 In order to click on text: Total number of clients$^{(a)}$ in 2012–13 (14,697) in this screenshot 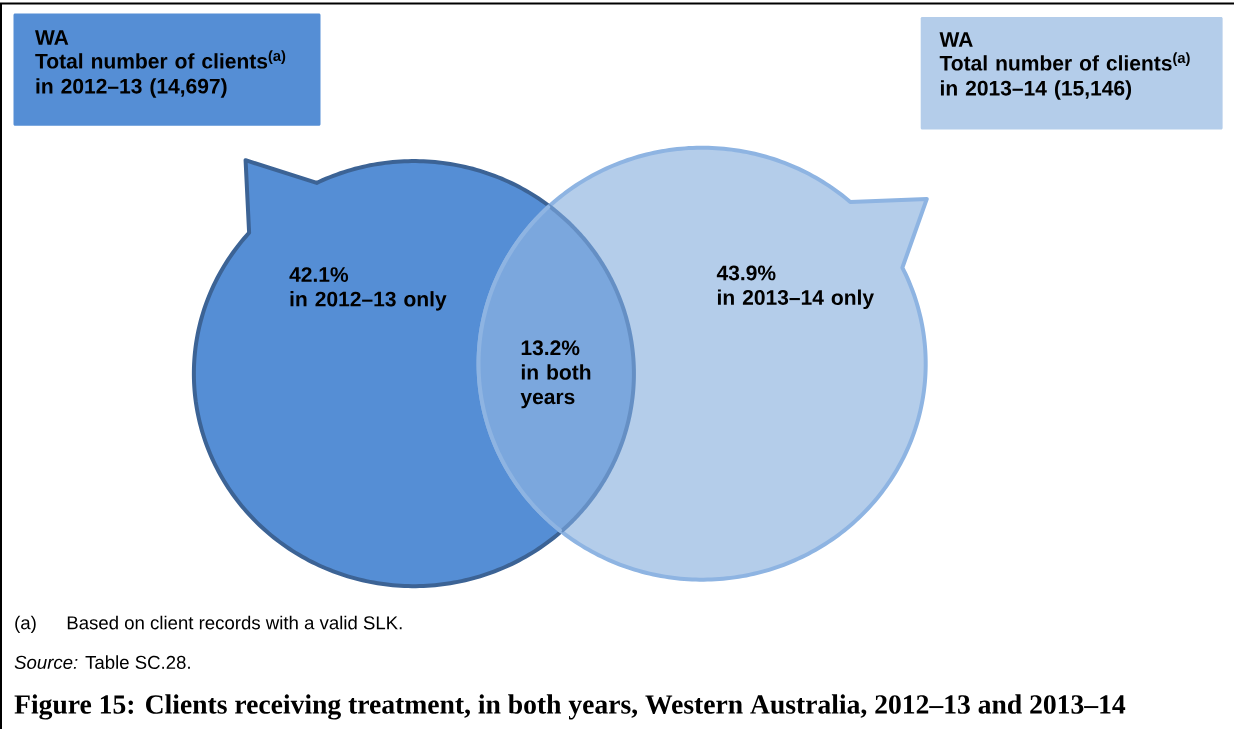, I will do `click(160, 74)`.